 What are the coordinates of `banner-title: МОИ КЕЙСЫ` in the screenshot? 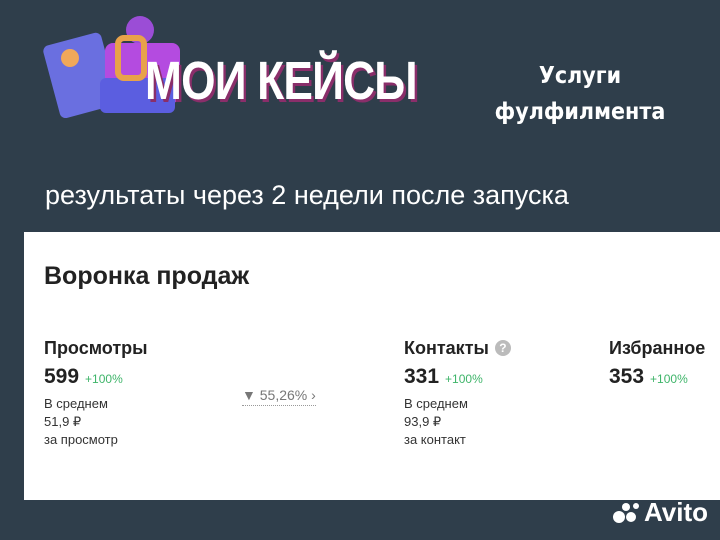 It's located at (281, 81).